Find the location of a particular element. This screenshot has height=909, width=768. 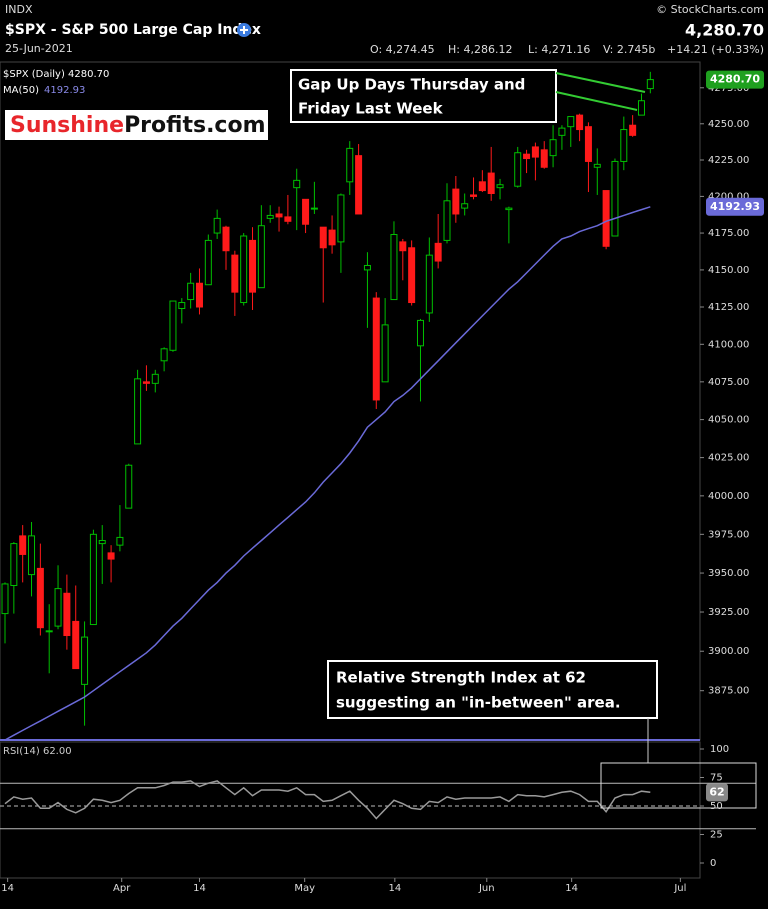

y-tick-label: 4000.00 is located at coordinates (728, 496).